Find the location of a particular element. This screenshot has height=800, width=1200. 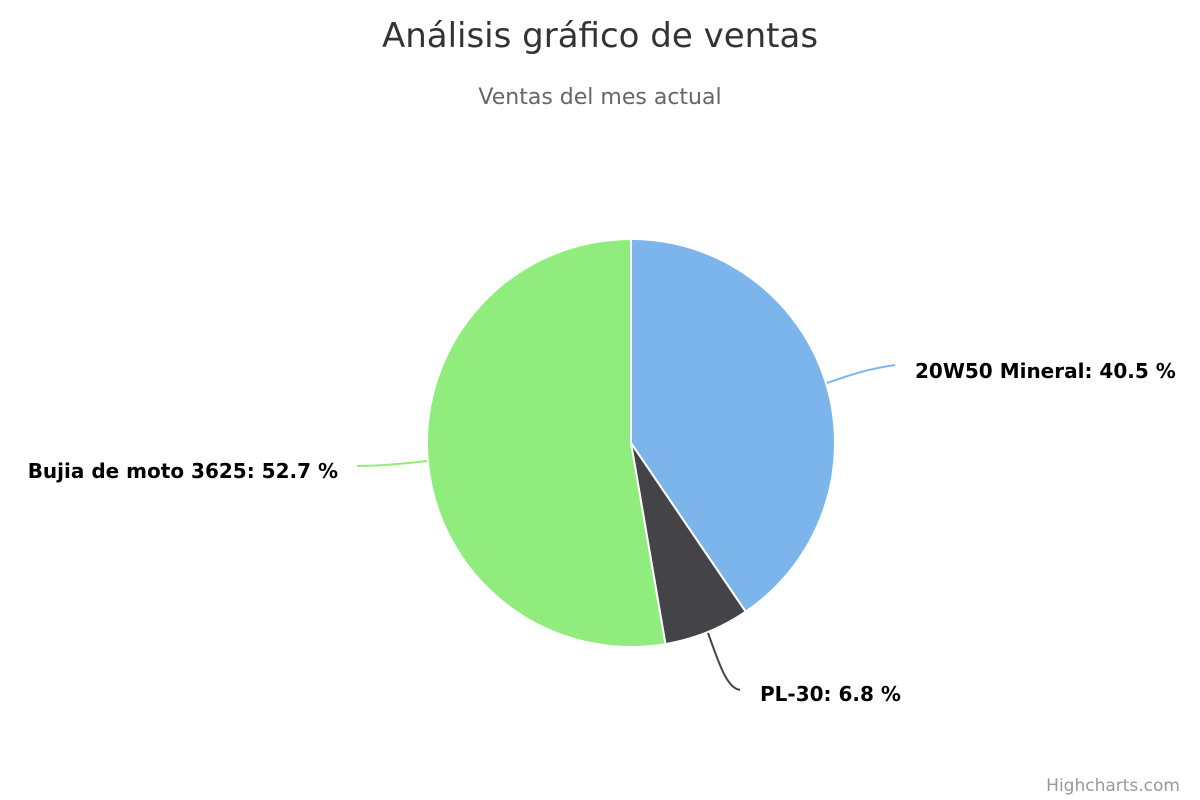

credits-link: Highcharts.com is located at coordinates (1113, 786).